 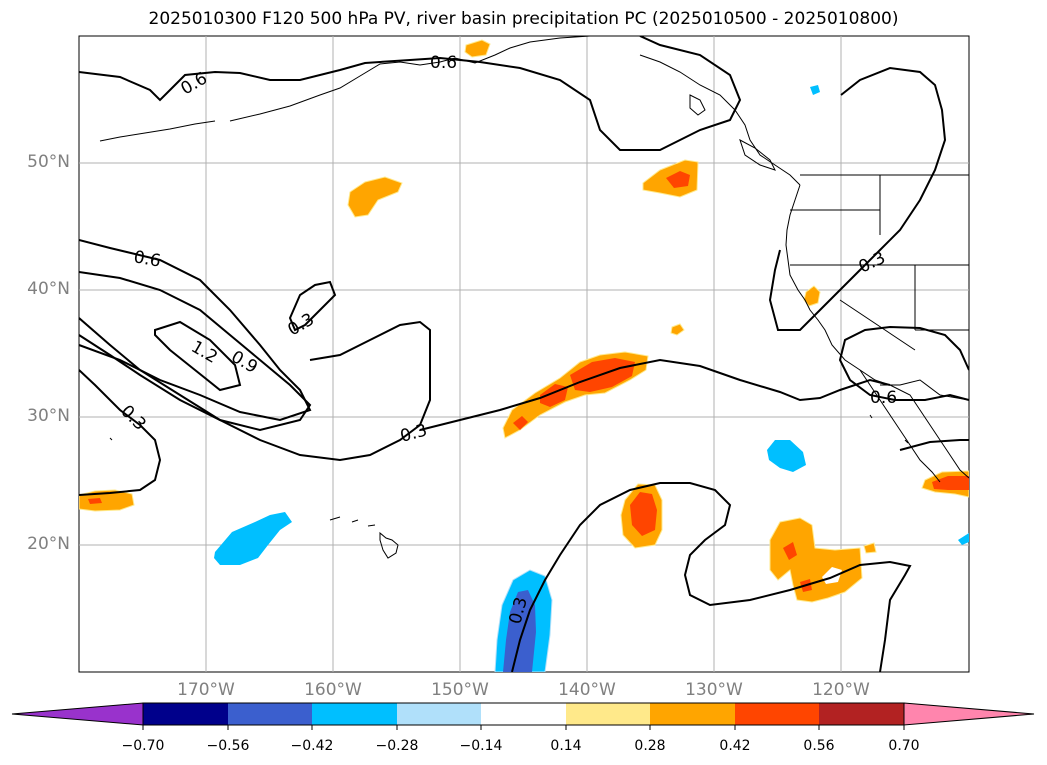 What do you see at coordinates (364, 537) in the screenshot?
I see `coast-hawaii` at bounding box center [364, 537].